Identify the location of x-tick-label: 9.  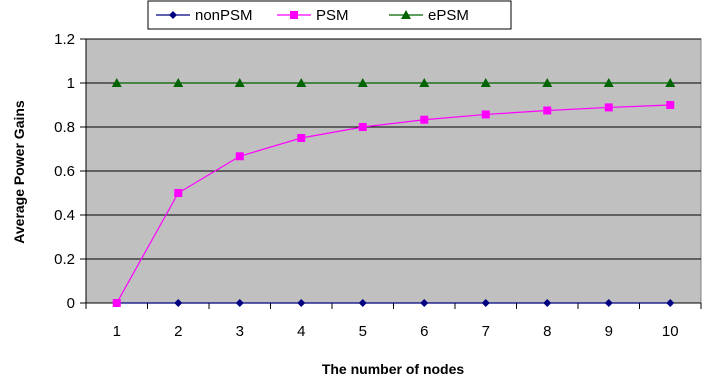
(609, 331).